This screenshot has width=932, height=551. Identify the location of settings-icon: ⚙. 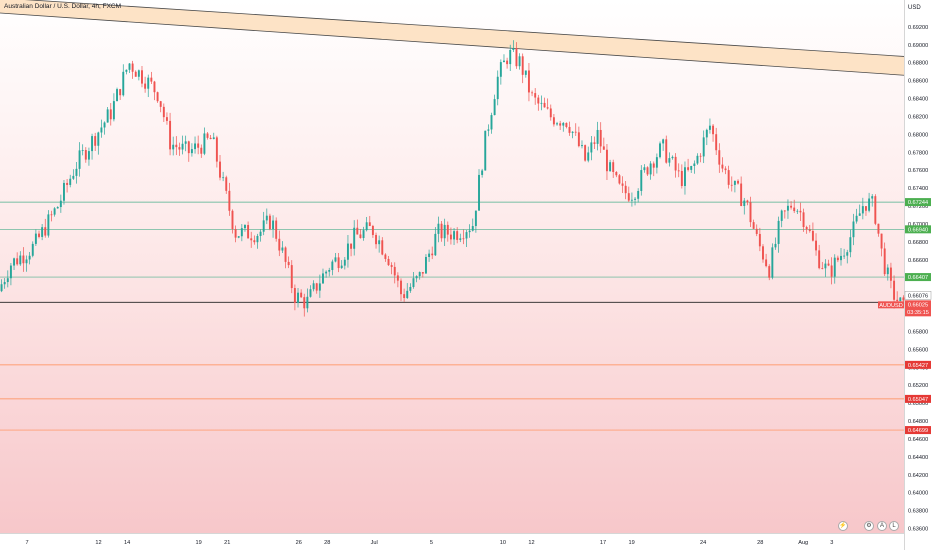
(869, 526).